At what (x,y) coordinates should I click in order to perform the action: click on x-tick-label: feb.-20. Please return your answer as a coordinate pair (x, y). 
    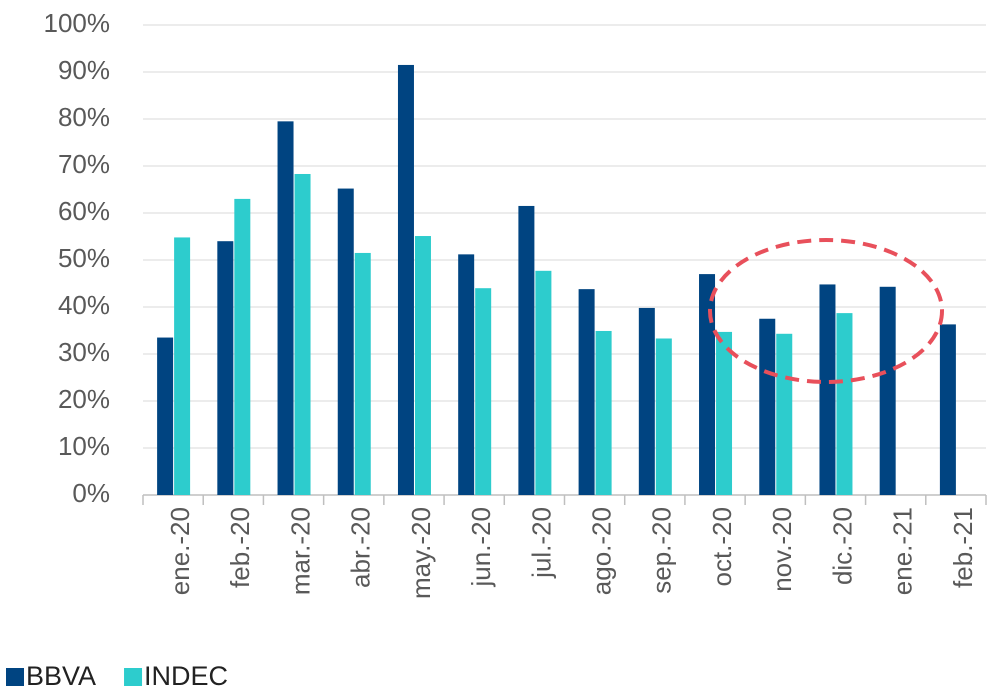
    Looking at the image, I should click on (240, 547).